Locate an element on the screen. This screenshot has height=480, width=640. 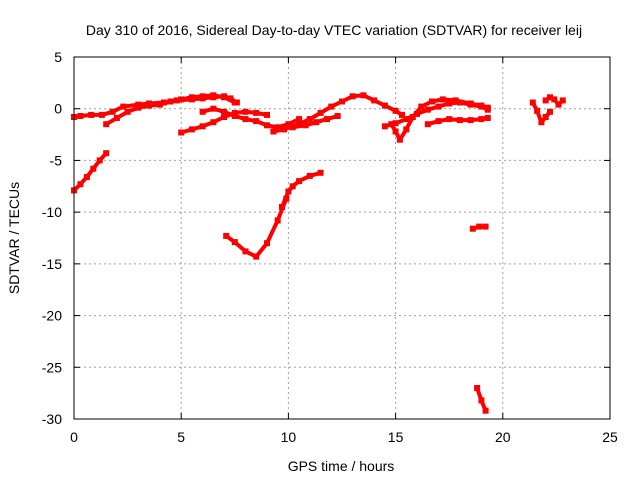
x-tick-label: 20 is located at coordinates (503, 437).